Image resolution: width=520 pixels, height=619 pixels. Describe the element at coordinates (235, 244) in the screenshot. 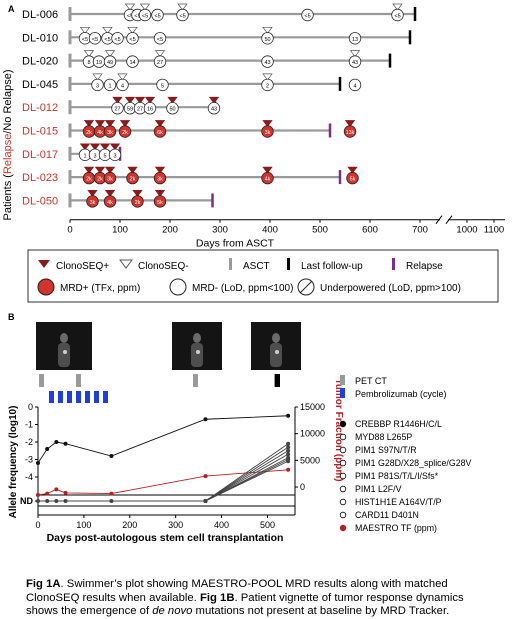

I see `x-axis-title: Days from ASCT` at that location.